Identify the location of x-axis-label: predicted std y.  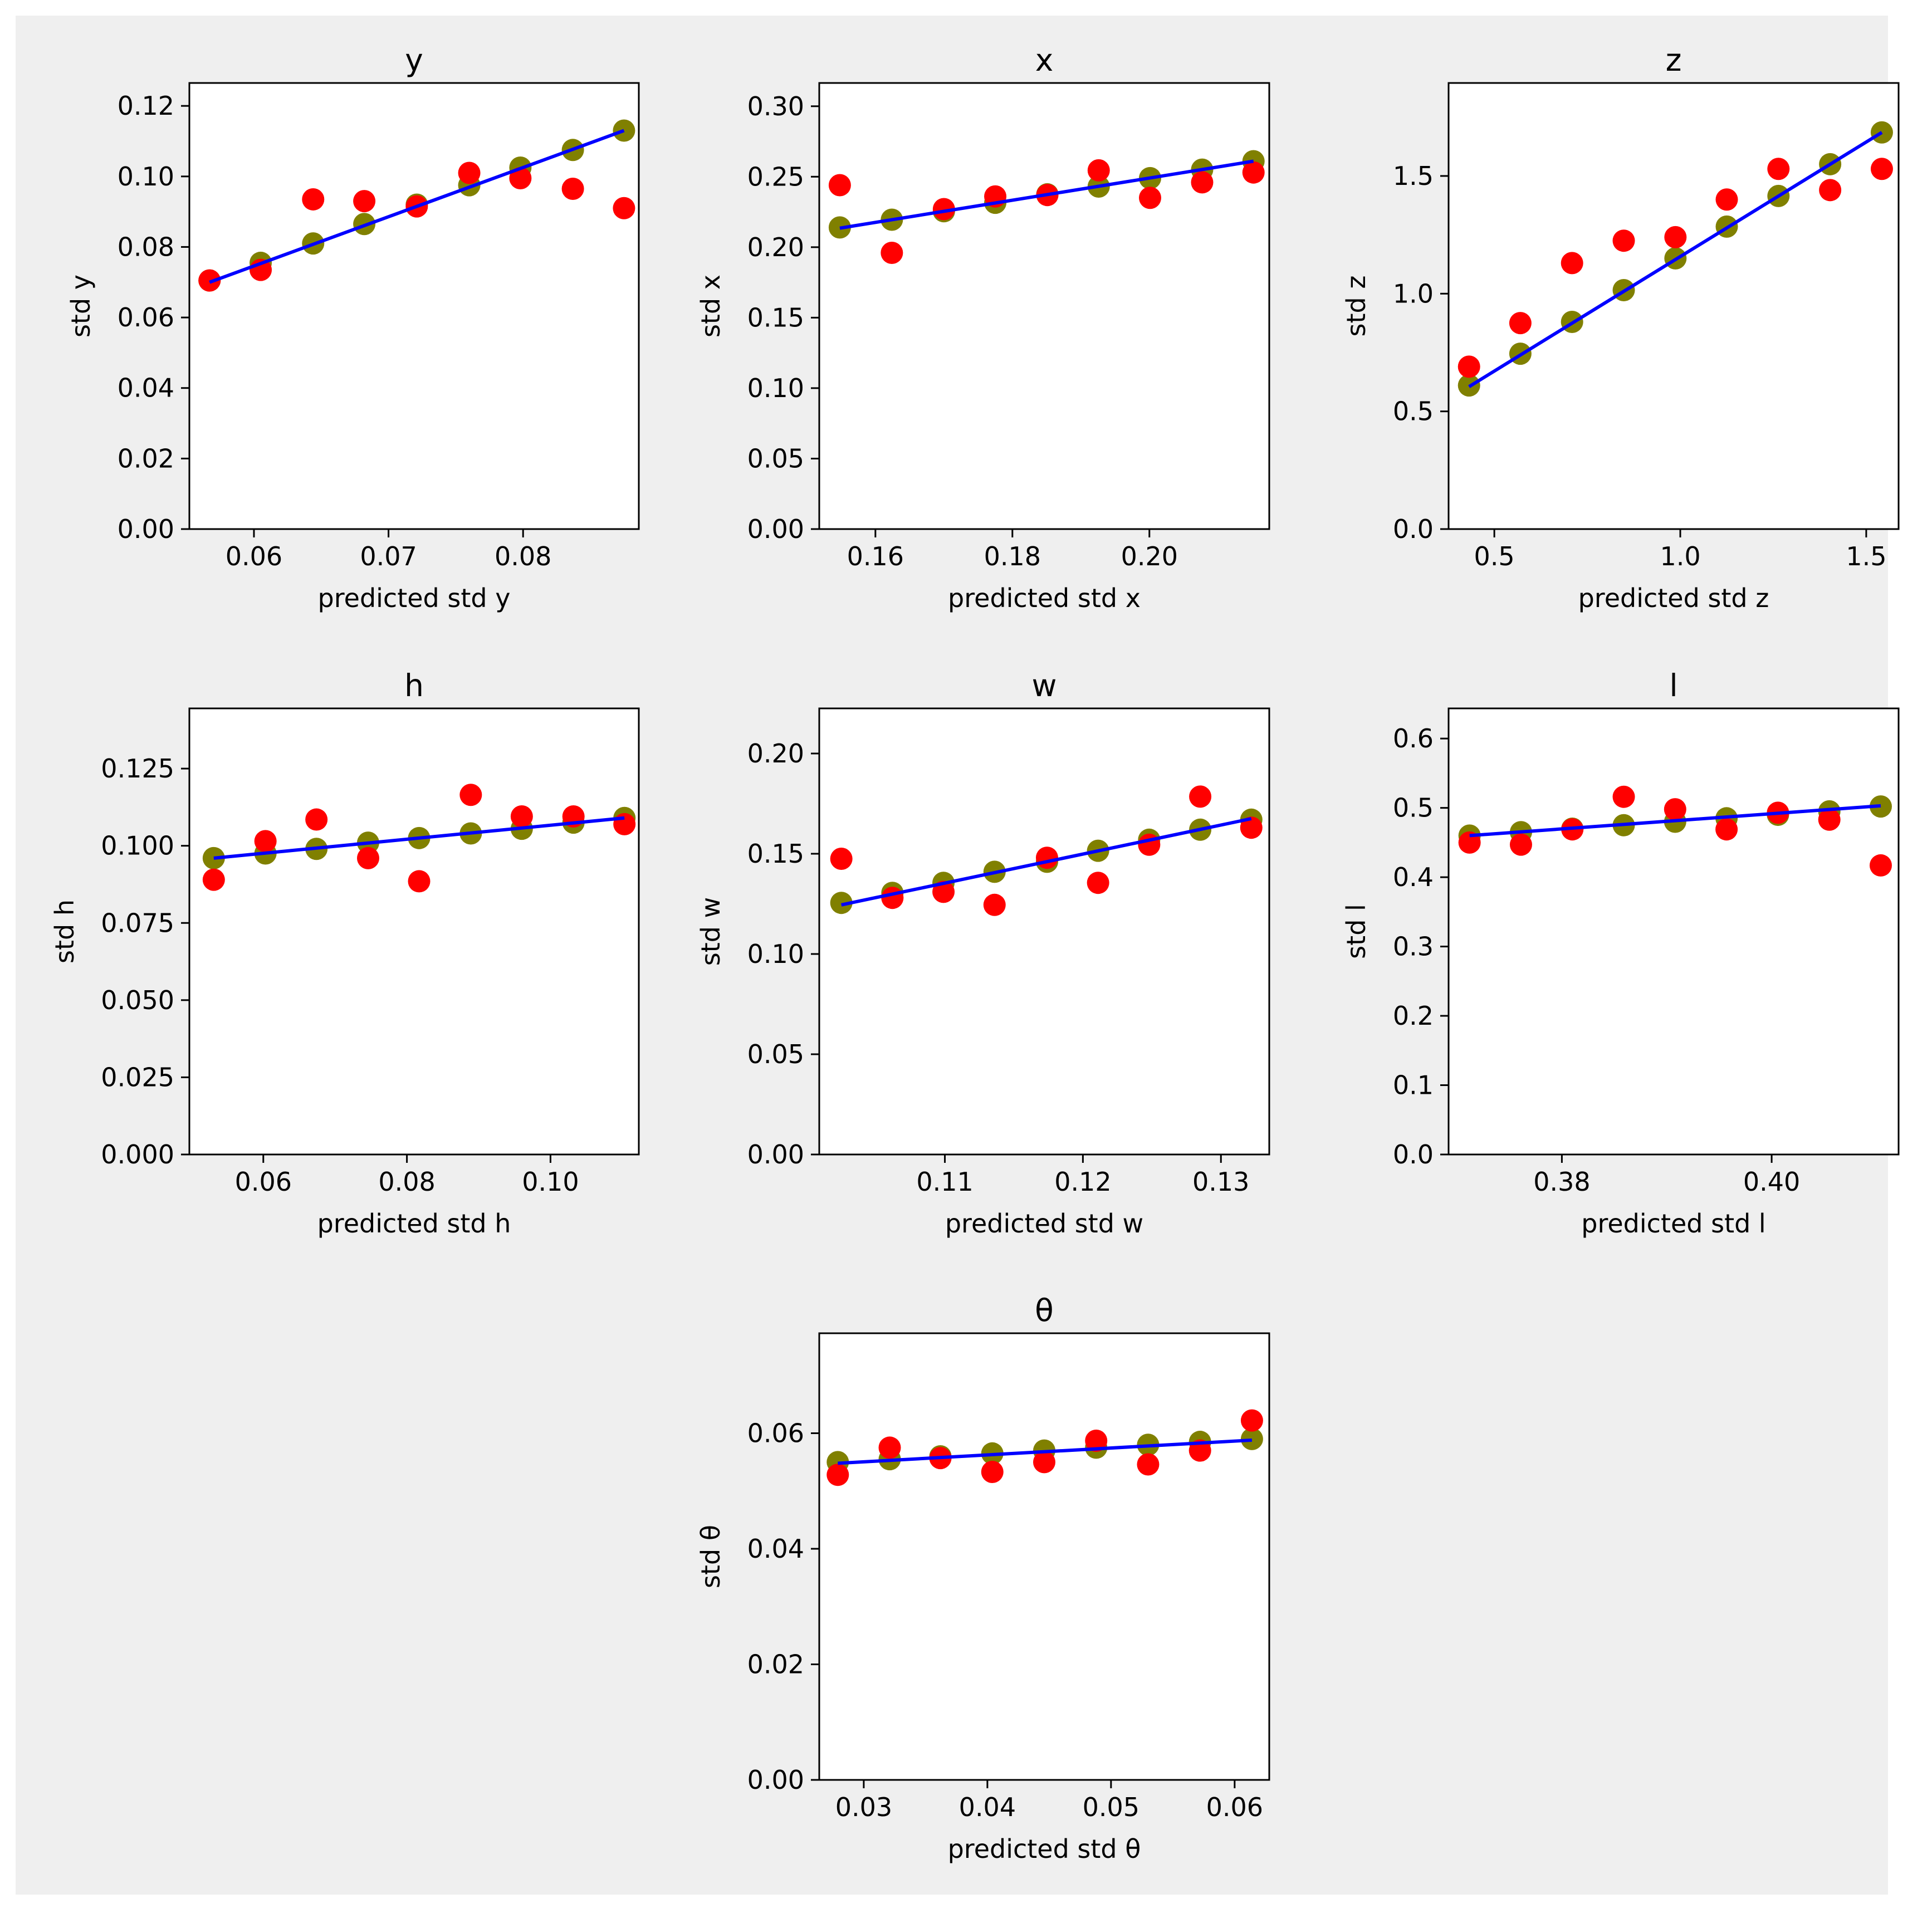
(414, 598).